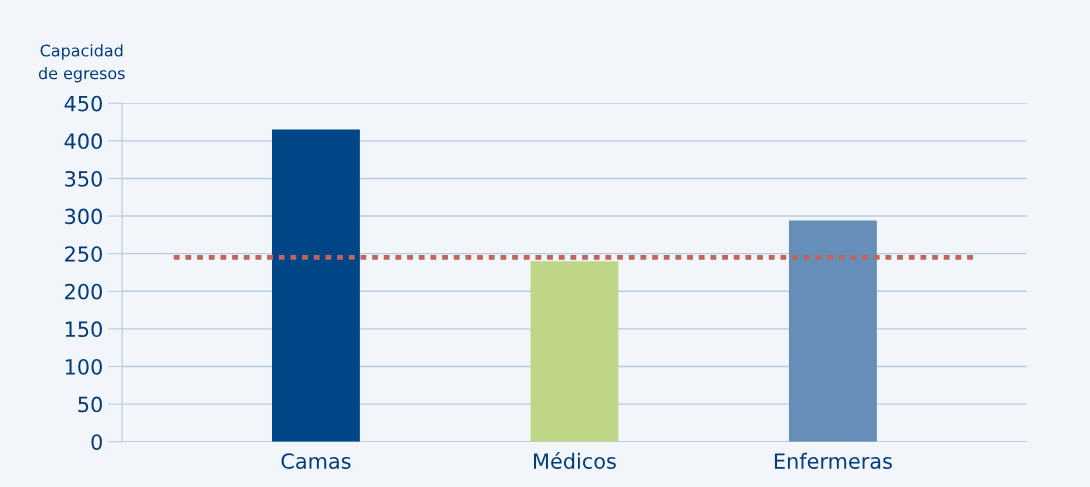 The width and height of the screenshot is (1090, 487). I want to click on y-tick-label: 300, so click(83, 216).